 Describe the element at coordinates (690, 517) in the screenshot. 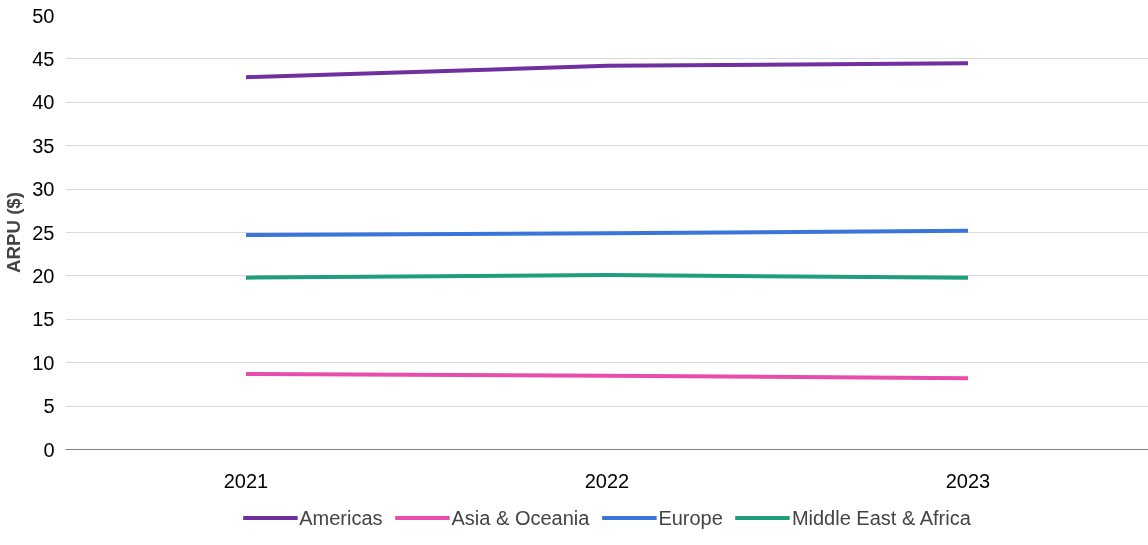

I see `legend-label: Europe` at that location.